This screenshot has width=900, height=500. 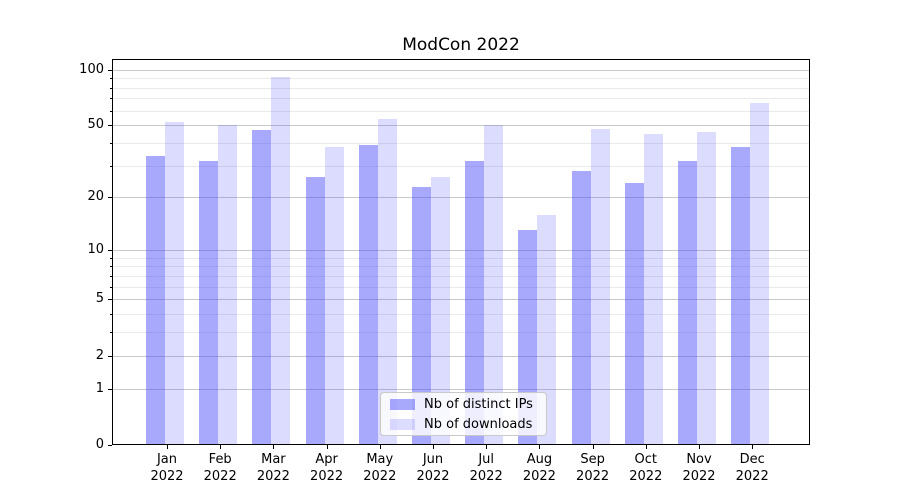 I want to click on x-tick-sep-2022, so click(x=593, y=447).